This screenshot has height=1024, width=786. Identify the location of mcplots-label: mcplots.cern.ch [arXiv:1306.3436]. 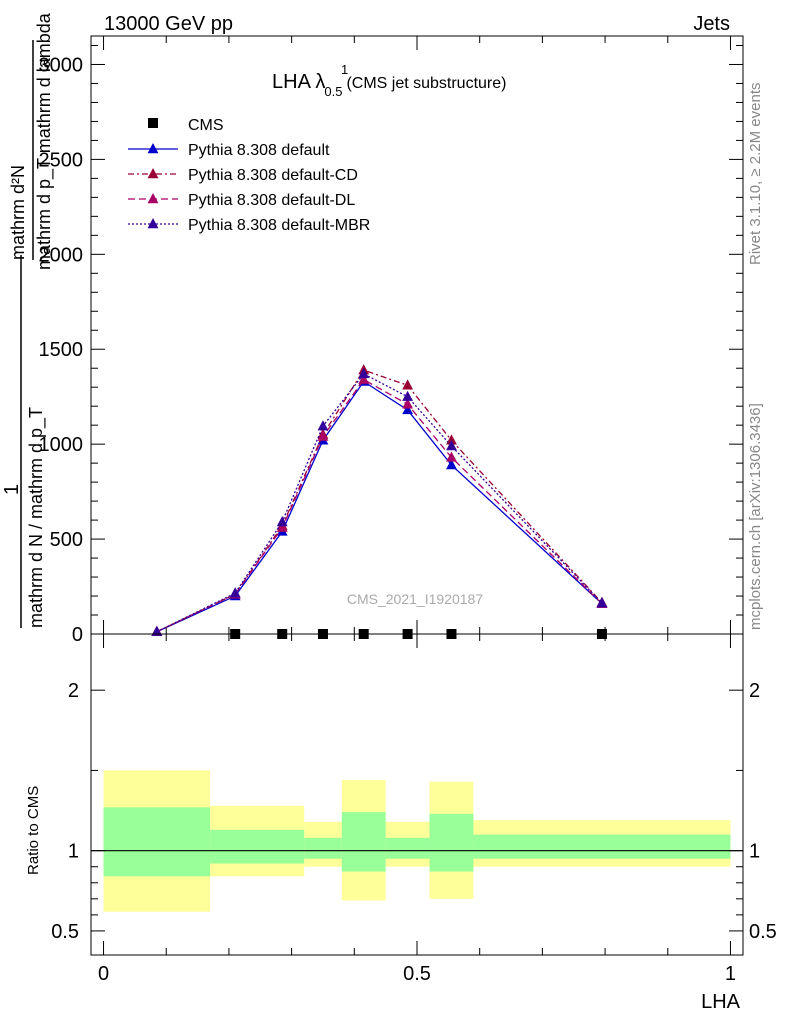
(755, 516).